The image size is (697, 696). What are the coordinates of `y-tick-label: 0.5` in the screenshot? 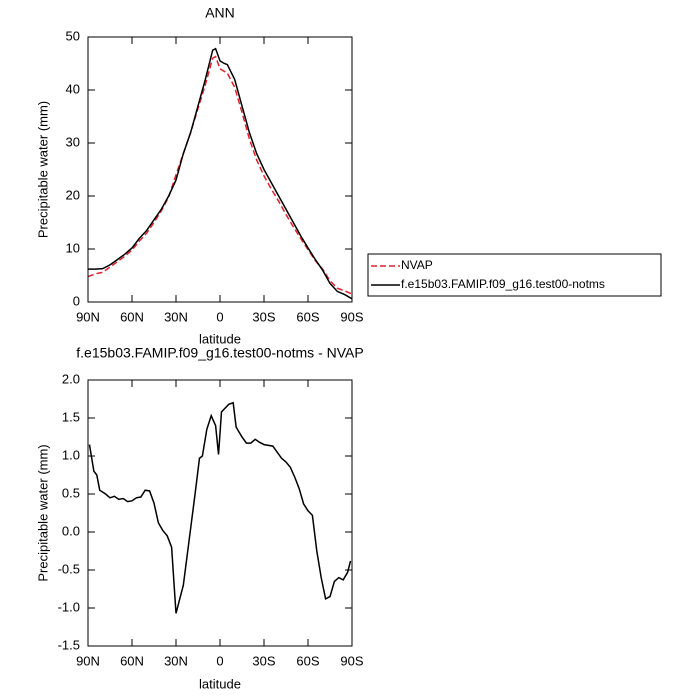 It's located at (71, 492).